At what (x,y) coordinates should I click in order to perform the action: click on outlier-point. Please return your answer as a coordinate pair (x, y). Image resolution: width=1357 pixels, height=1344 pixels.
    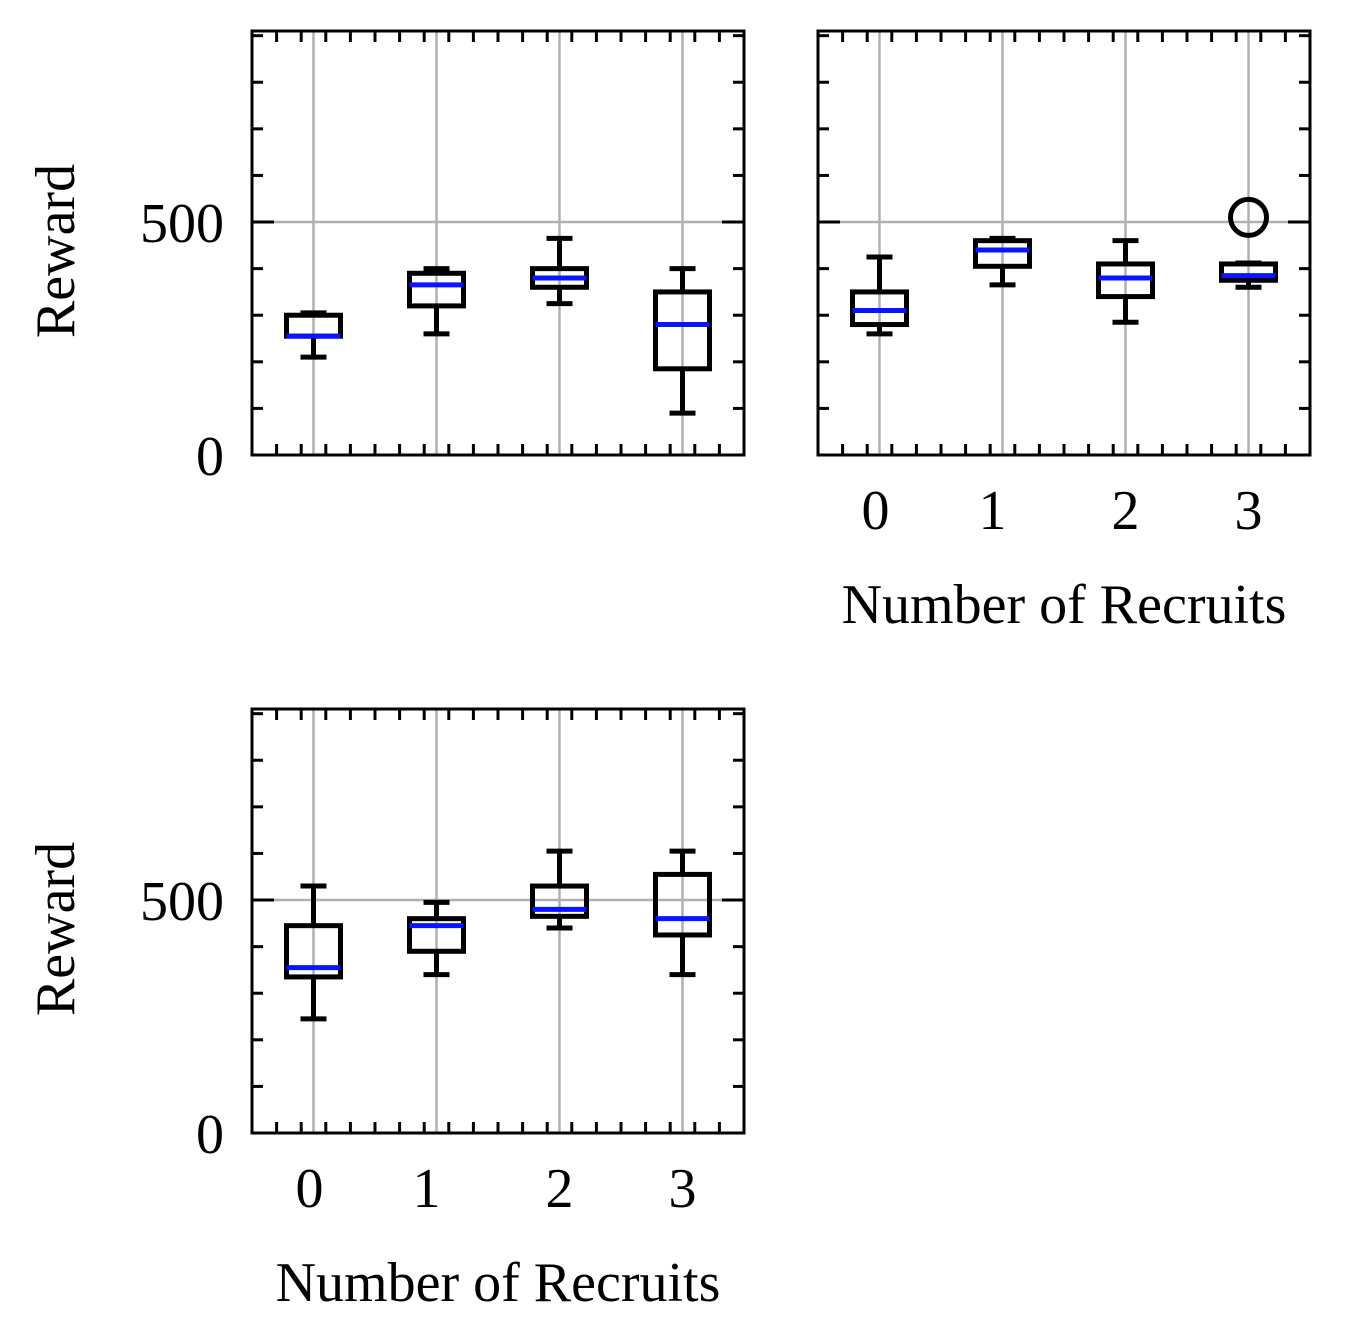
    Looking at the image, I should click on (1248, 217).